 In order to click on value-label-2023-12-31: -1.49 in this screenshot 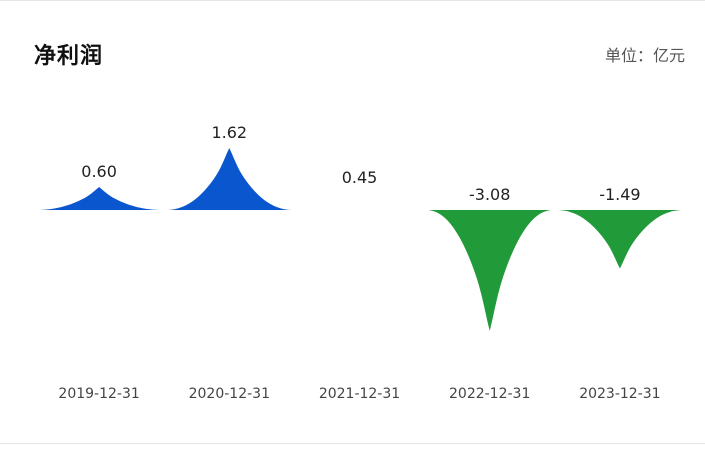, I will do `click(619, 194)`.